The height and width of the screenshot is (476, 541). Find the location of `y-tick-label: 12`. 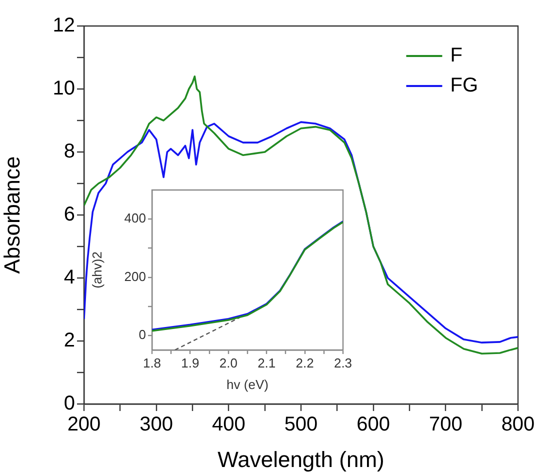

y-tick-label: 12 is located at coordinates (63, 25).